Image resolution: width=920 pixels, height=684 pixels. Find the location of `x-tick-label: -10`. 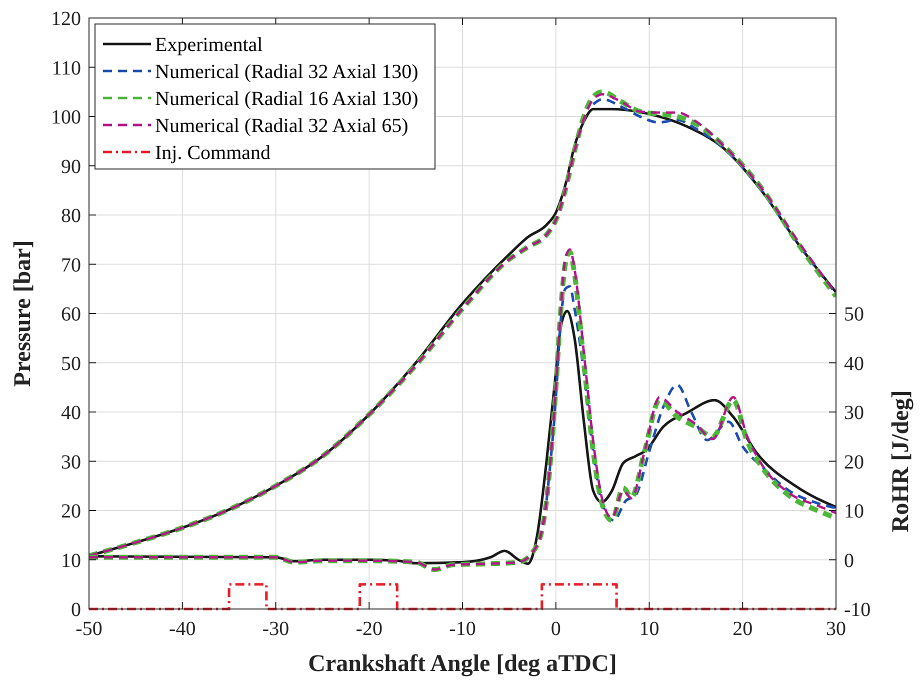

x-tick-label: -10 is located at coordinates (462, 629).